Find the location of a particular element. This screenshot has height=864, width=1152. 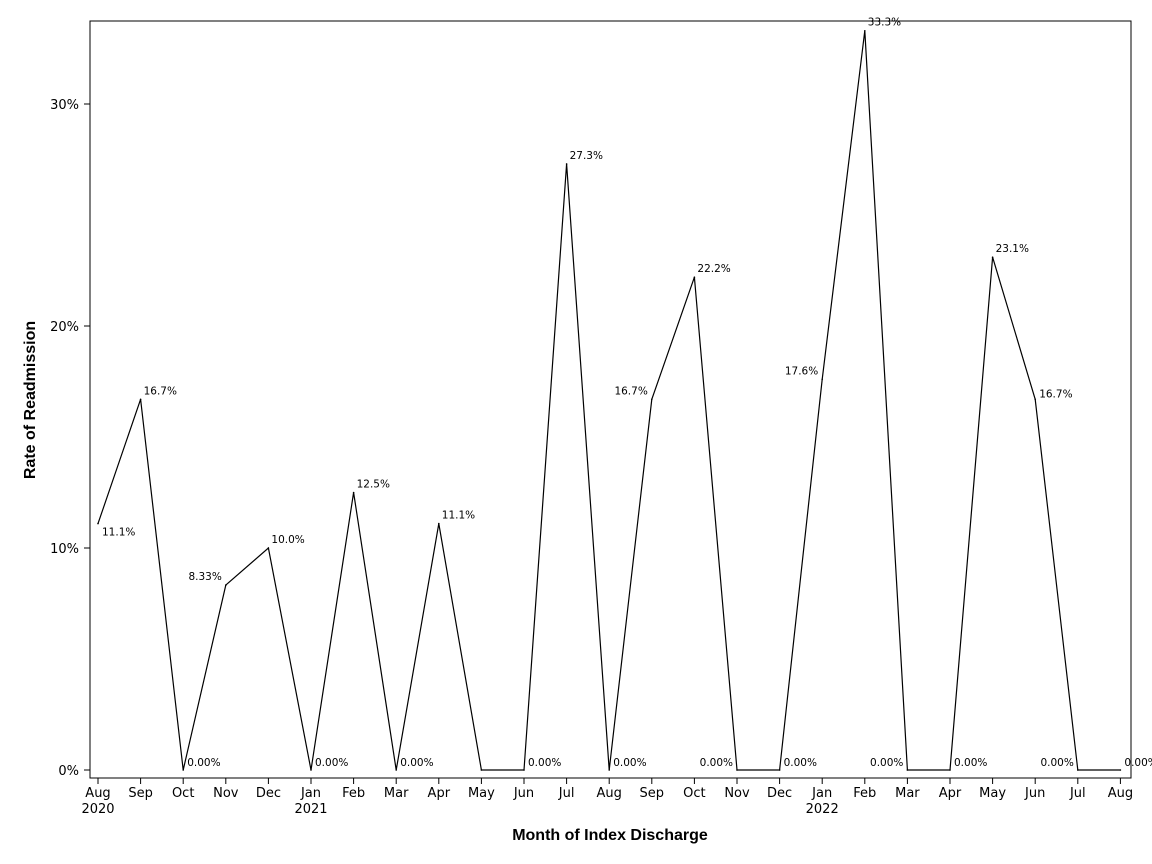

x-tick-year-label: 2020 is located at coordinates (97, 809).